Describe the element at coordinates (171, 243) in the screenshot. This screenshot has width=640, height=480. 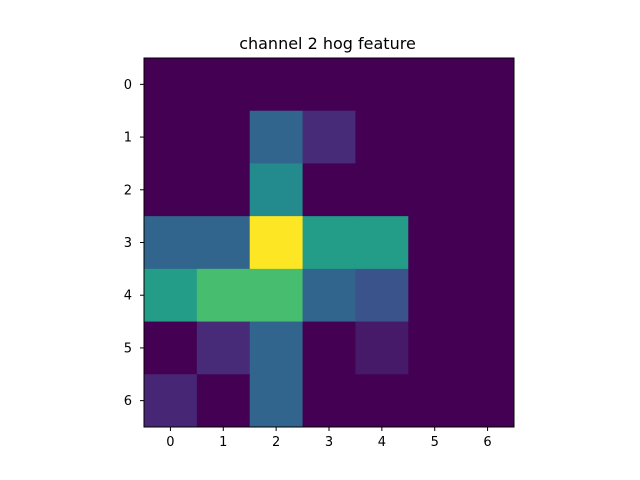
I see `heatmap-cell-r3-c0` at that location.